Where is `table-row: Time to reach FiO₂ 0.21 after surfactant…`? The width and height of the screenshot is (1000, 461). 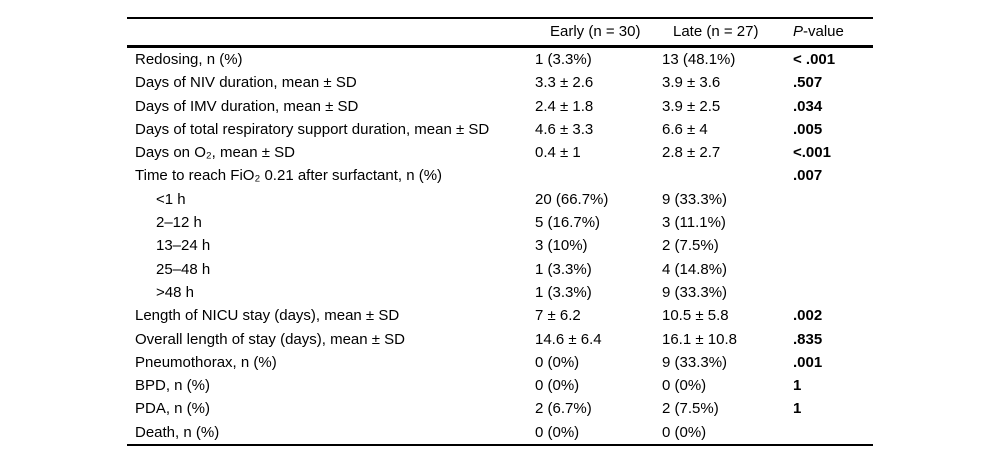 table-row: Time to reach FiO₂ 0.21 after surfactant… is located at coordinates (500, 175).